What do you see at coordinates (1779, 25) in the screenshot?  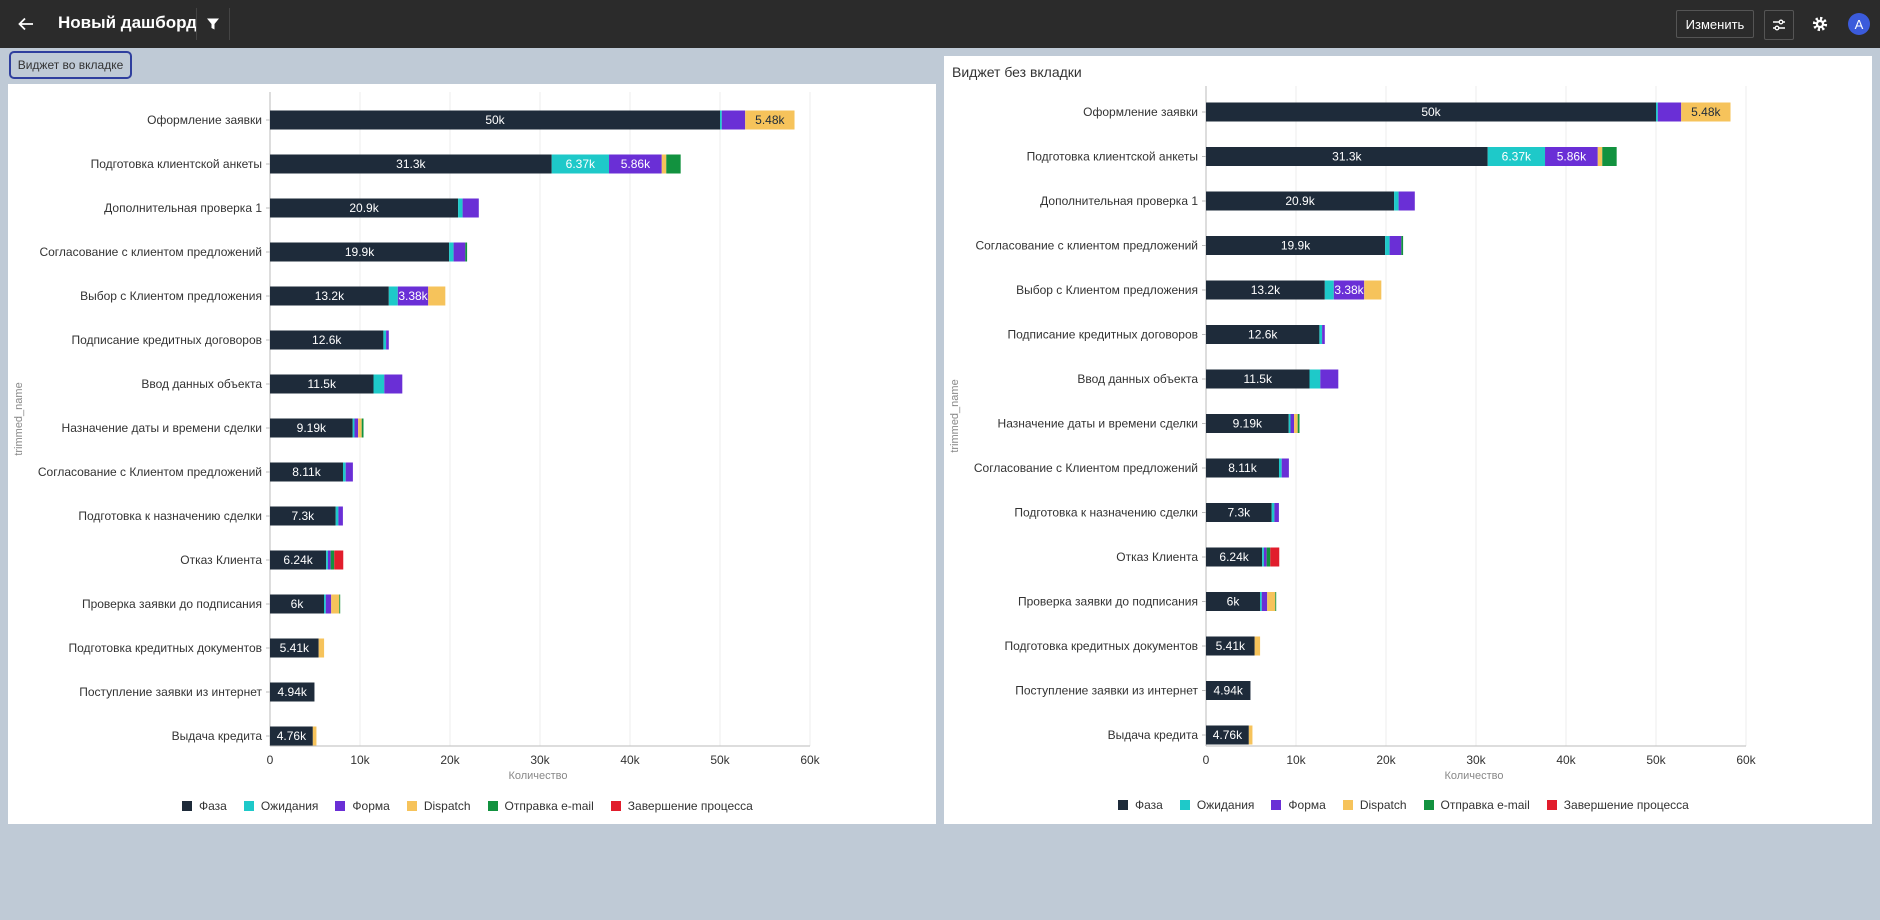 I see `settings-sliders-button` at bounding box center [1779, 25].